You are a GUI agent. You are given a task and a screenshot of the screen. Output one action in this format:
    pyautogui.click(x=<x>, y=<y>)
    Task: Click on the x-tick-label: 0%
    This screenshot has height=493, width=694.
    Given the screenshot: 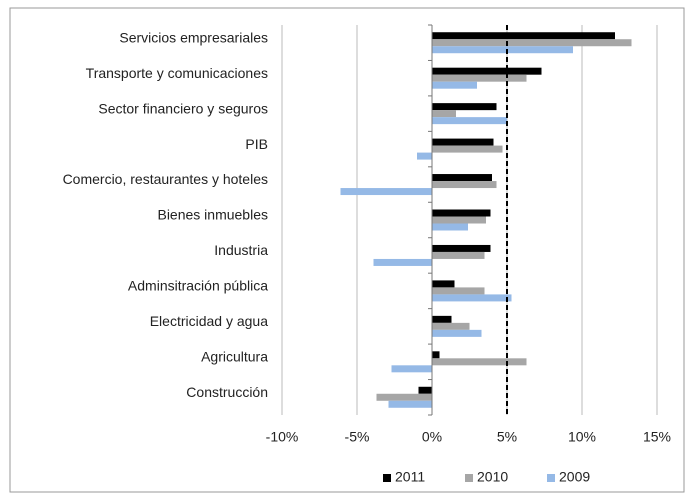 What is the action you would take?
    pyautogui.click(x=432, y=437)
    